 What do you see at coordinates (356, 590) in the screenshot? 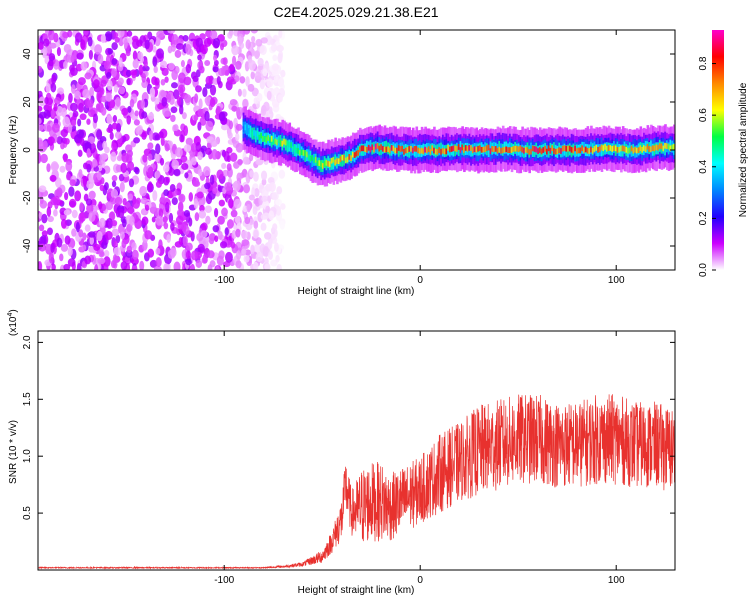
I see `snr-x-axis-label: Height of straight line (km)` at bounding box center [356, 590].